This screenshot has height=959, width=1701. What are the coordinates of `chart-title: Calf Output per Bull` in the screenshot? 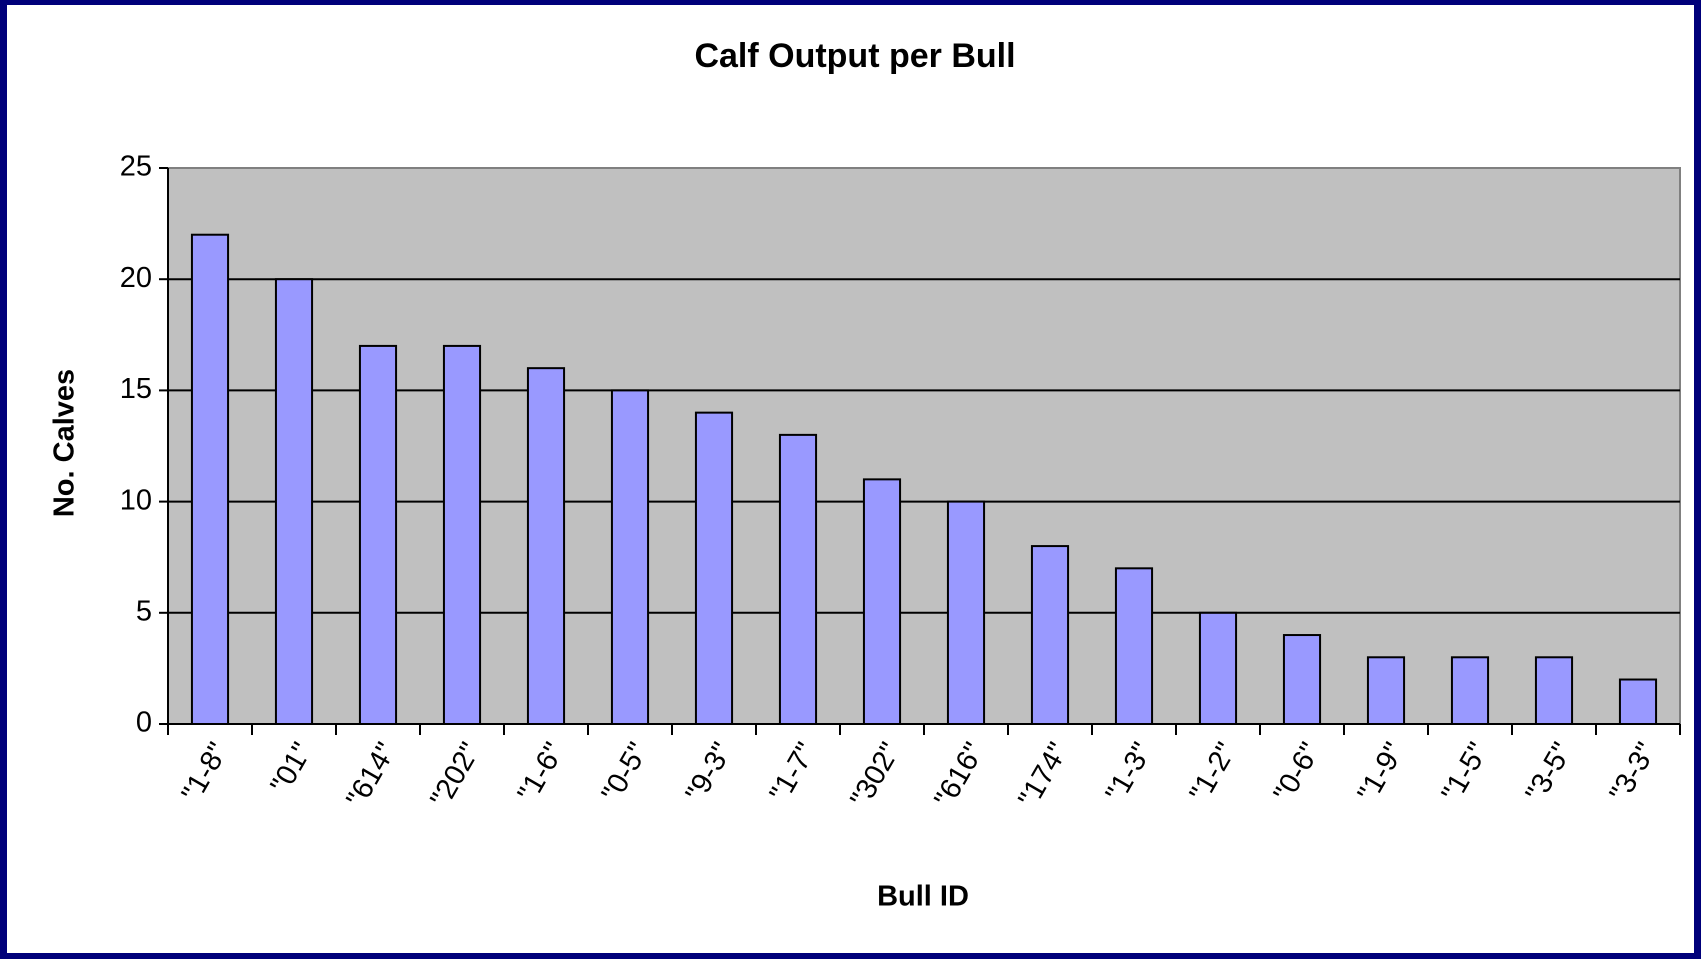 It's located at (854, 56).